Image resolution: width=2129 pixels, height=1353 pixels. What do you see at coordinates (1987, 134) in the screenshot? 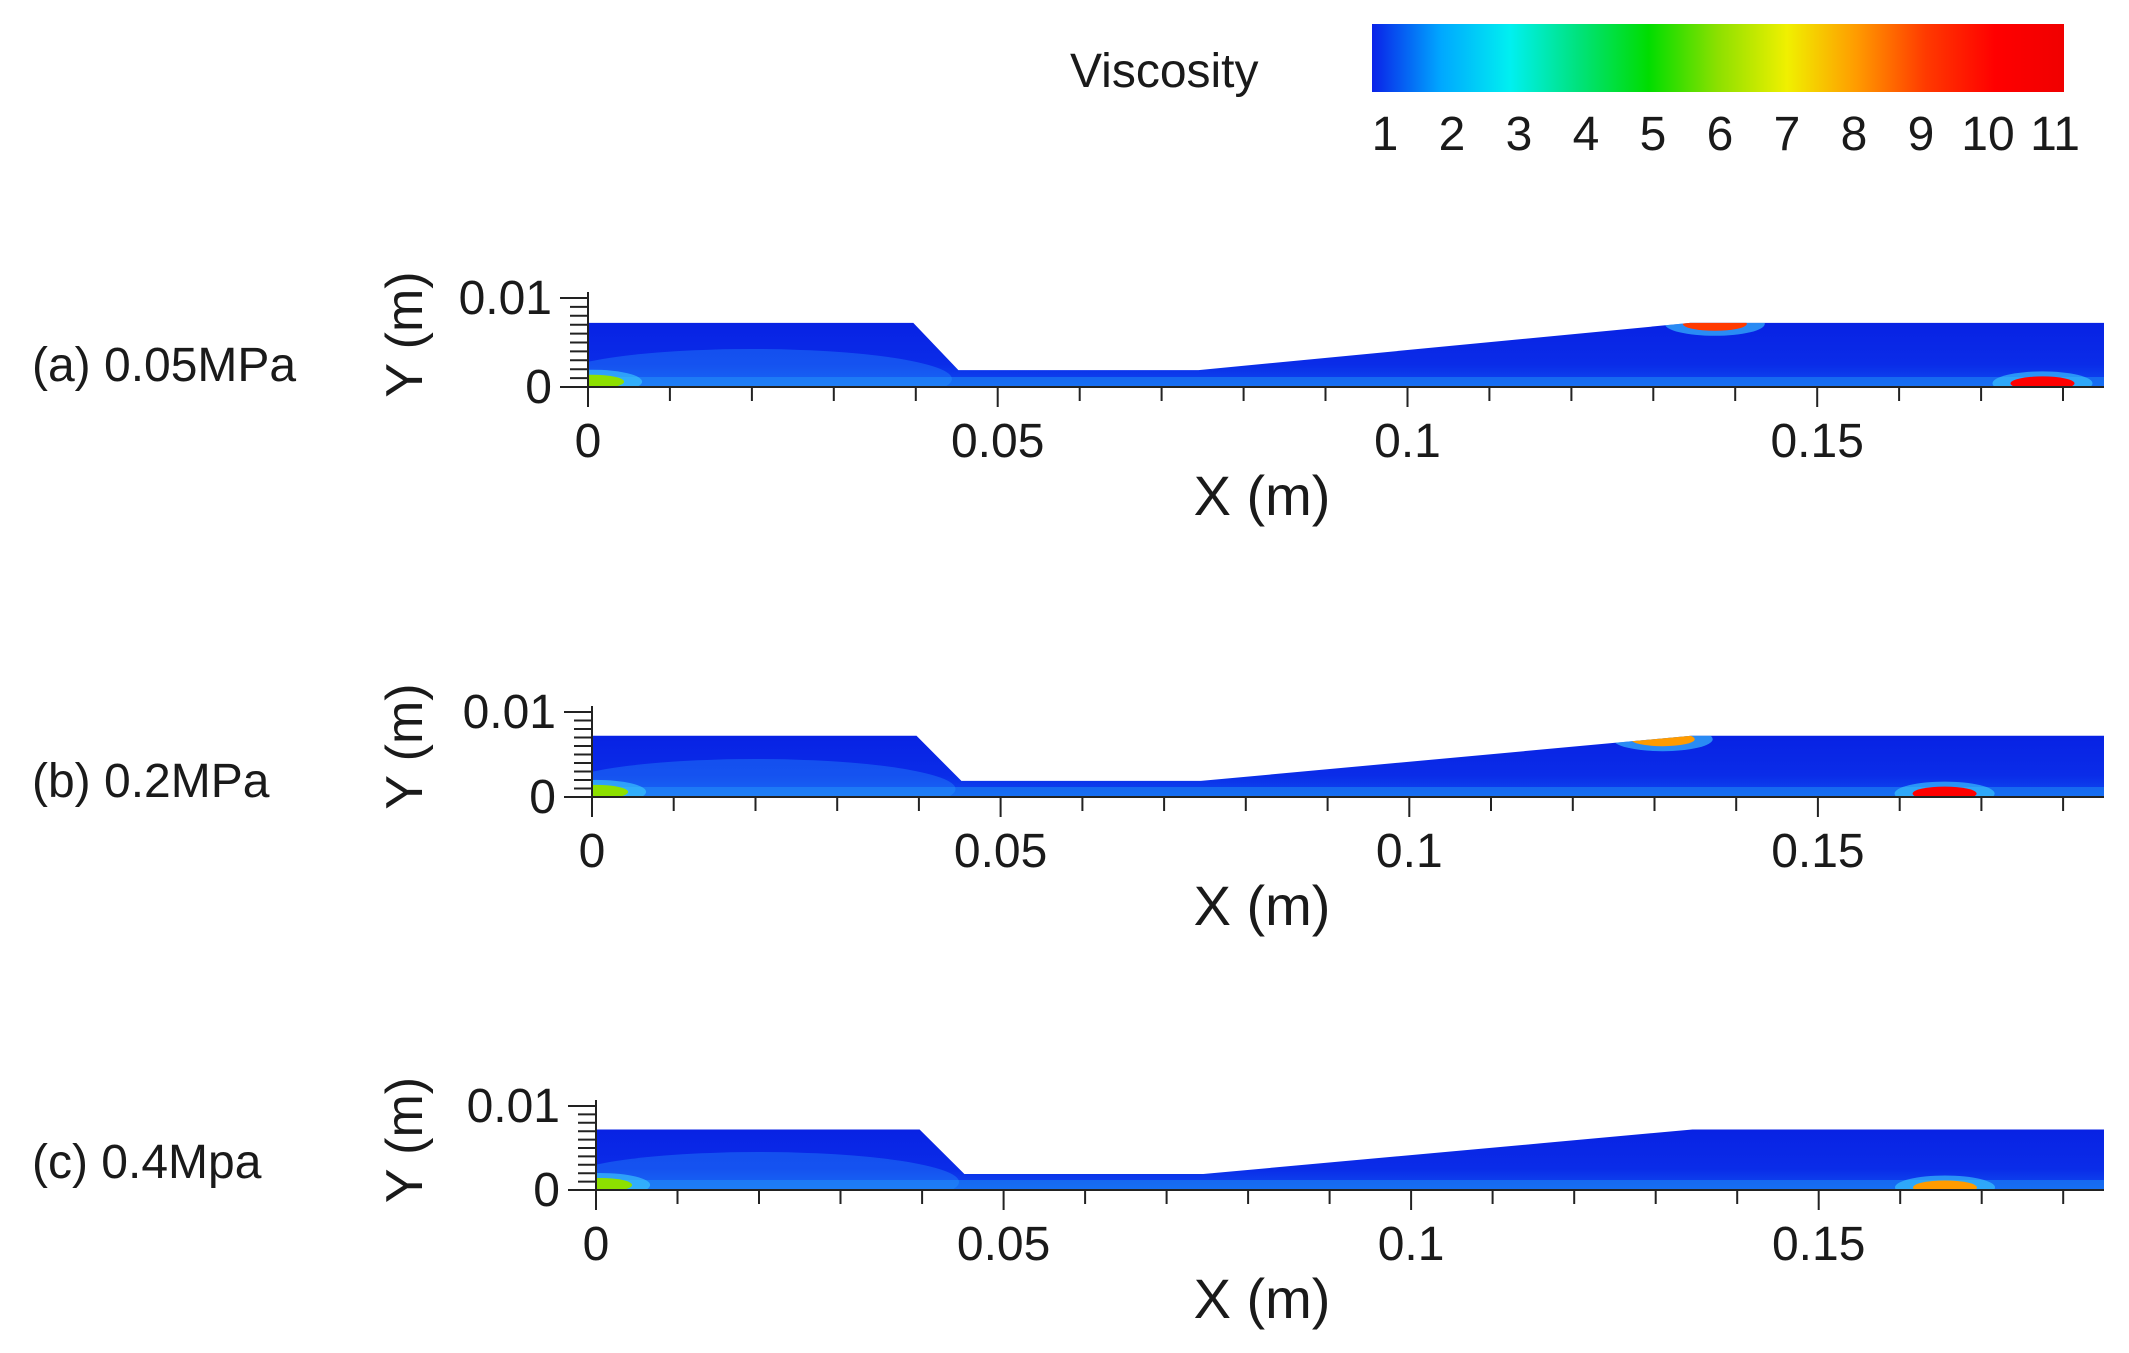
I see `colorbar-tick-label: 10` at bounding box center [1987, 134].